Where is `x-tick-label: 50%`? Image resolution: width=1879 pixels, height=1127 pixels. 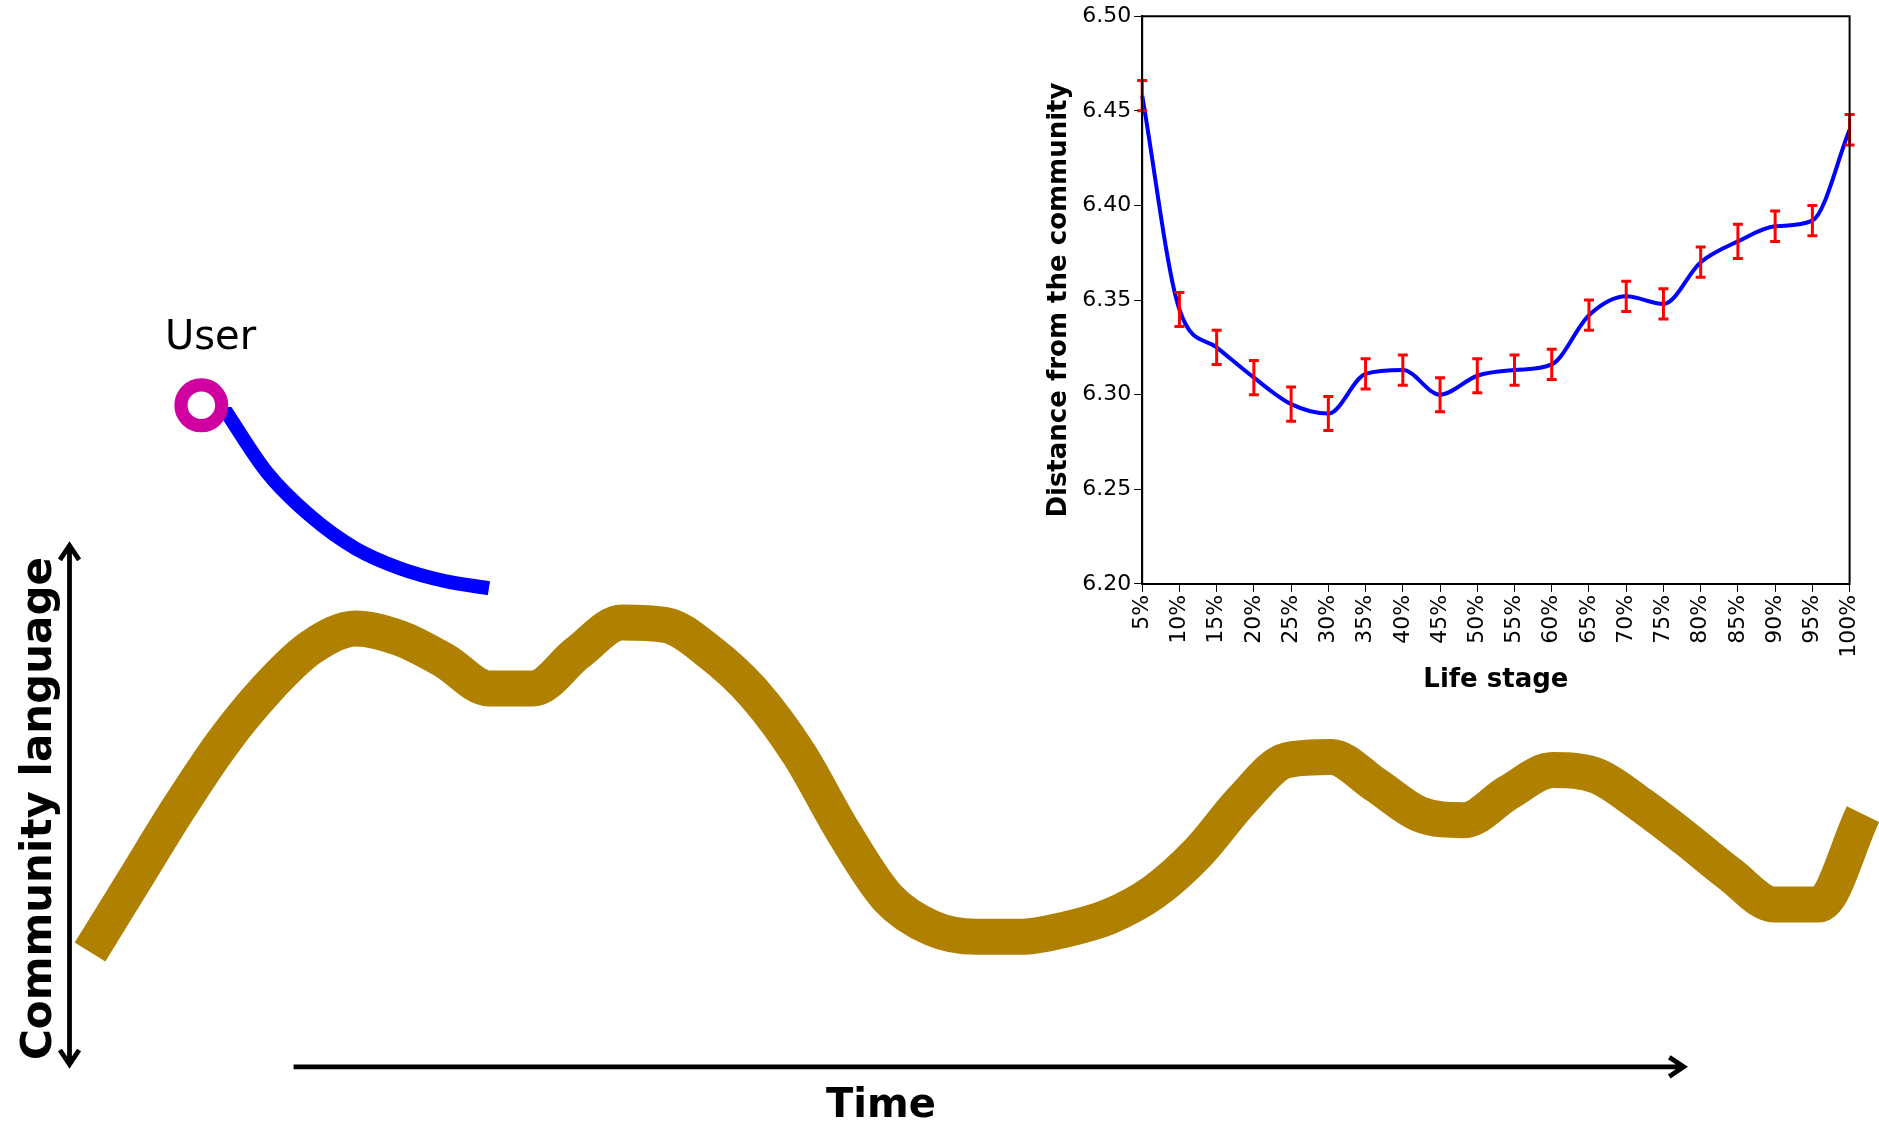
x-tick-label: 50% is located at coordinates (1475, 619).